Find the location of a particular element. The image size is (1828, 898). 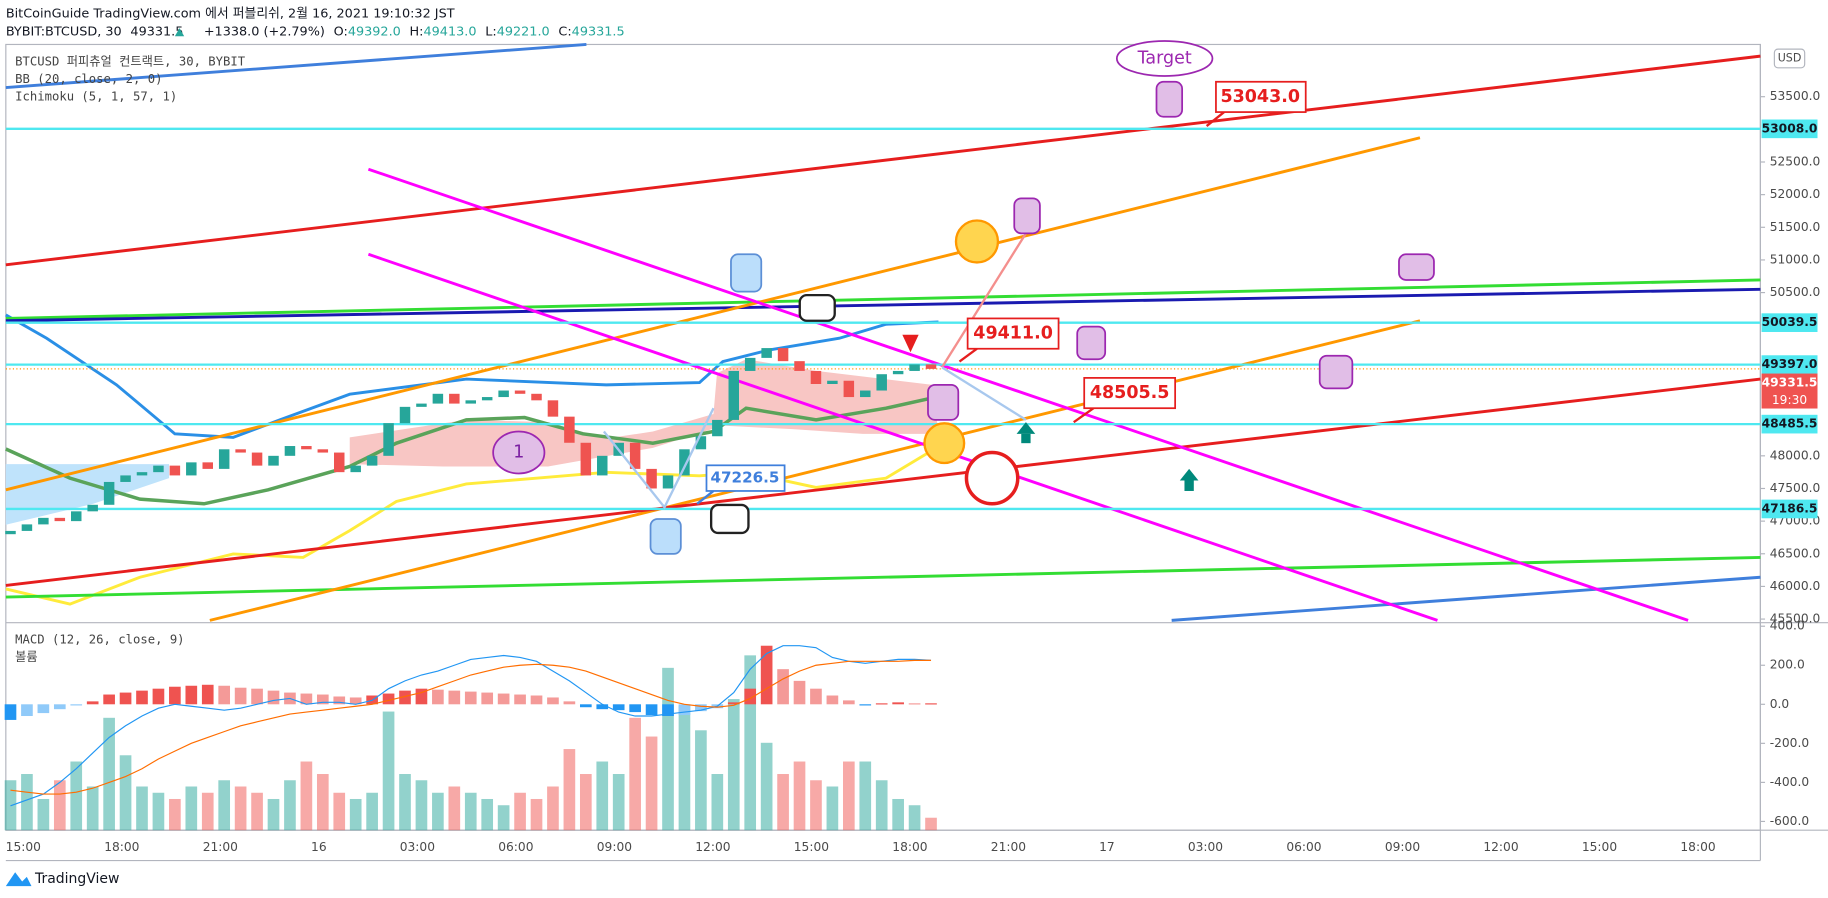

bb-upper is located at coordinates (472, 376).